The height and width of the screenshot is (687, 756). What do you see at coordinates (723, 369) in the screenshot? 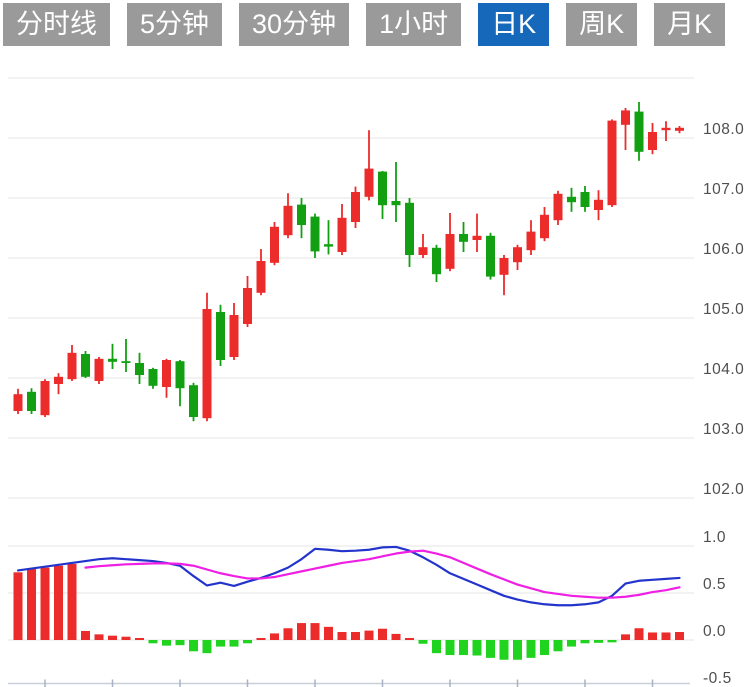
I see `svg-text: 104.0` at bounding box center [723, 369].